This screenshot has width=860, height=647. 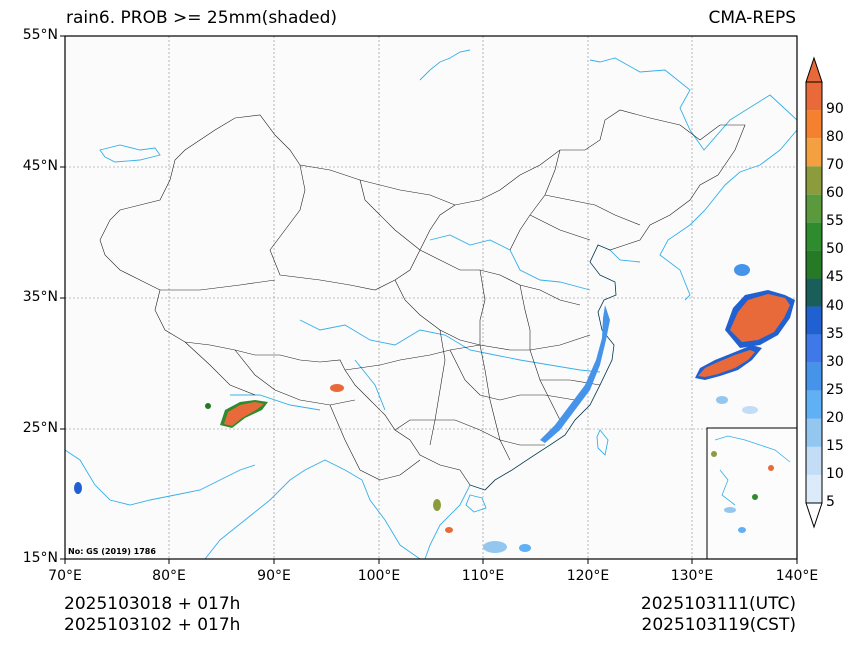 I want to click on shade-east-band-core, so click(x=726, y=363).